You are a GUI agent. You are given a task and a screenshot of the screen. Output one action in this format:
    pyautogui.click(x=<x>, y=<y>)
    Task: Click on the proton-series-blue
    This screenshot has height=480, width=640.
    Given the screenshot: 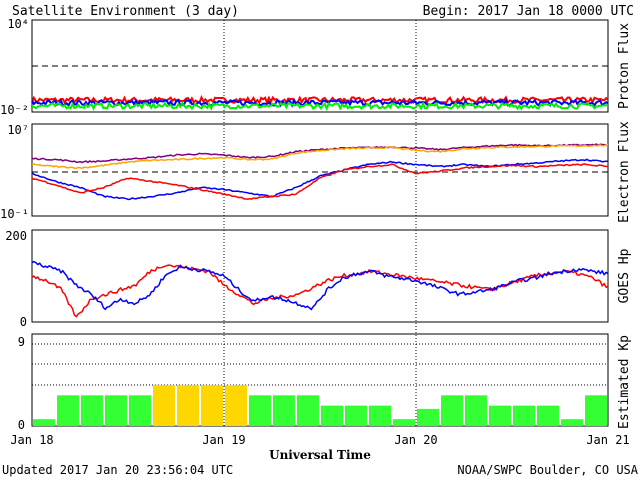 What is the action you would take?
    pyautogui.click(x=320, y=102)
    